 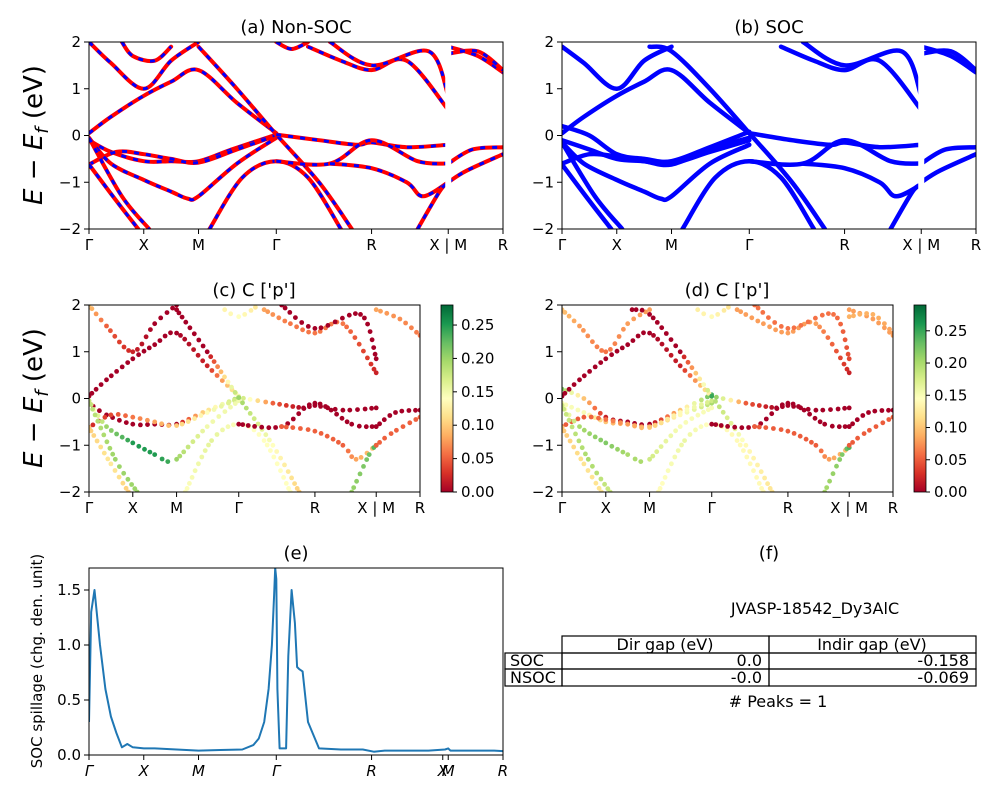 I want to click on panel-e-ylabel: SOC spillage (chg. den. unit), so click(x=37, y=661).